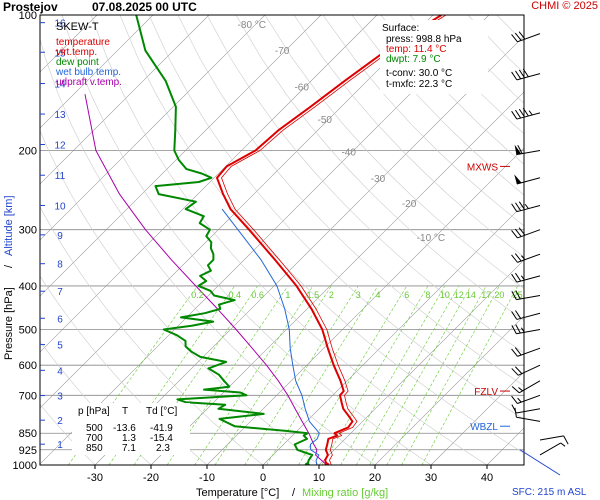 The width and height of the screenshot is (600, 500). I want to click on mixing-ratio-label: 17, so click(486, 295).